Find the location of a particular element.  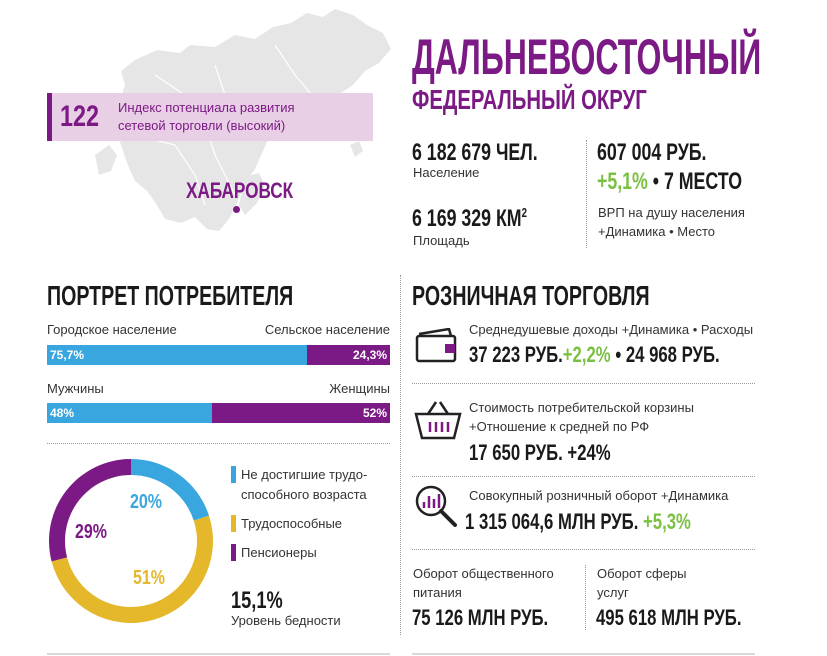

basket-label-line1: Стоимость потребительской корзины is located at coordinates (581, 407).